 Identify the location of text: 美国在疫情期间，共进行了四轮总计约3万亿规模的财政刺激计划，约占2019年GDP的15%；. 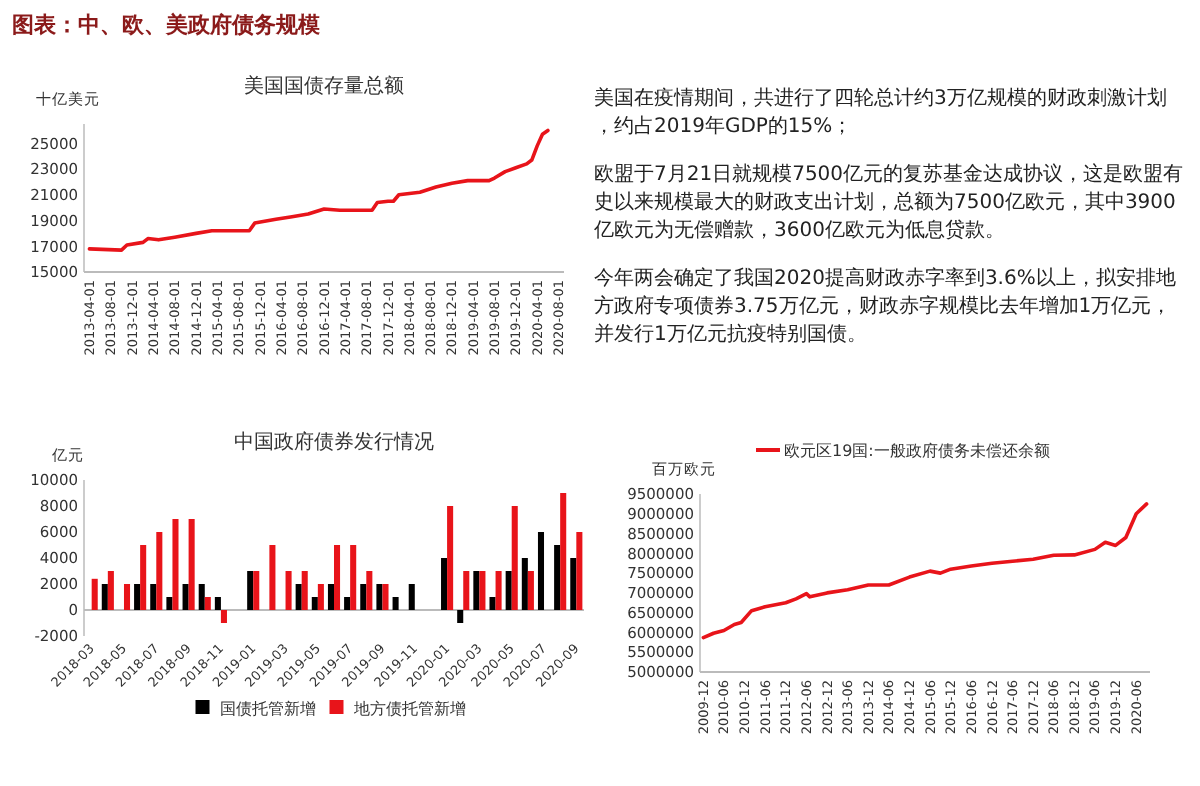
(880, 112).